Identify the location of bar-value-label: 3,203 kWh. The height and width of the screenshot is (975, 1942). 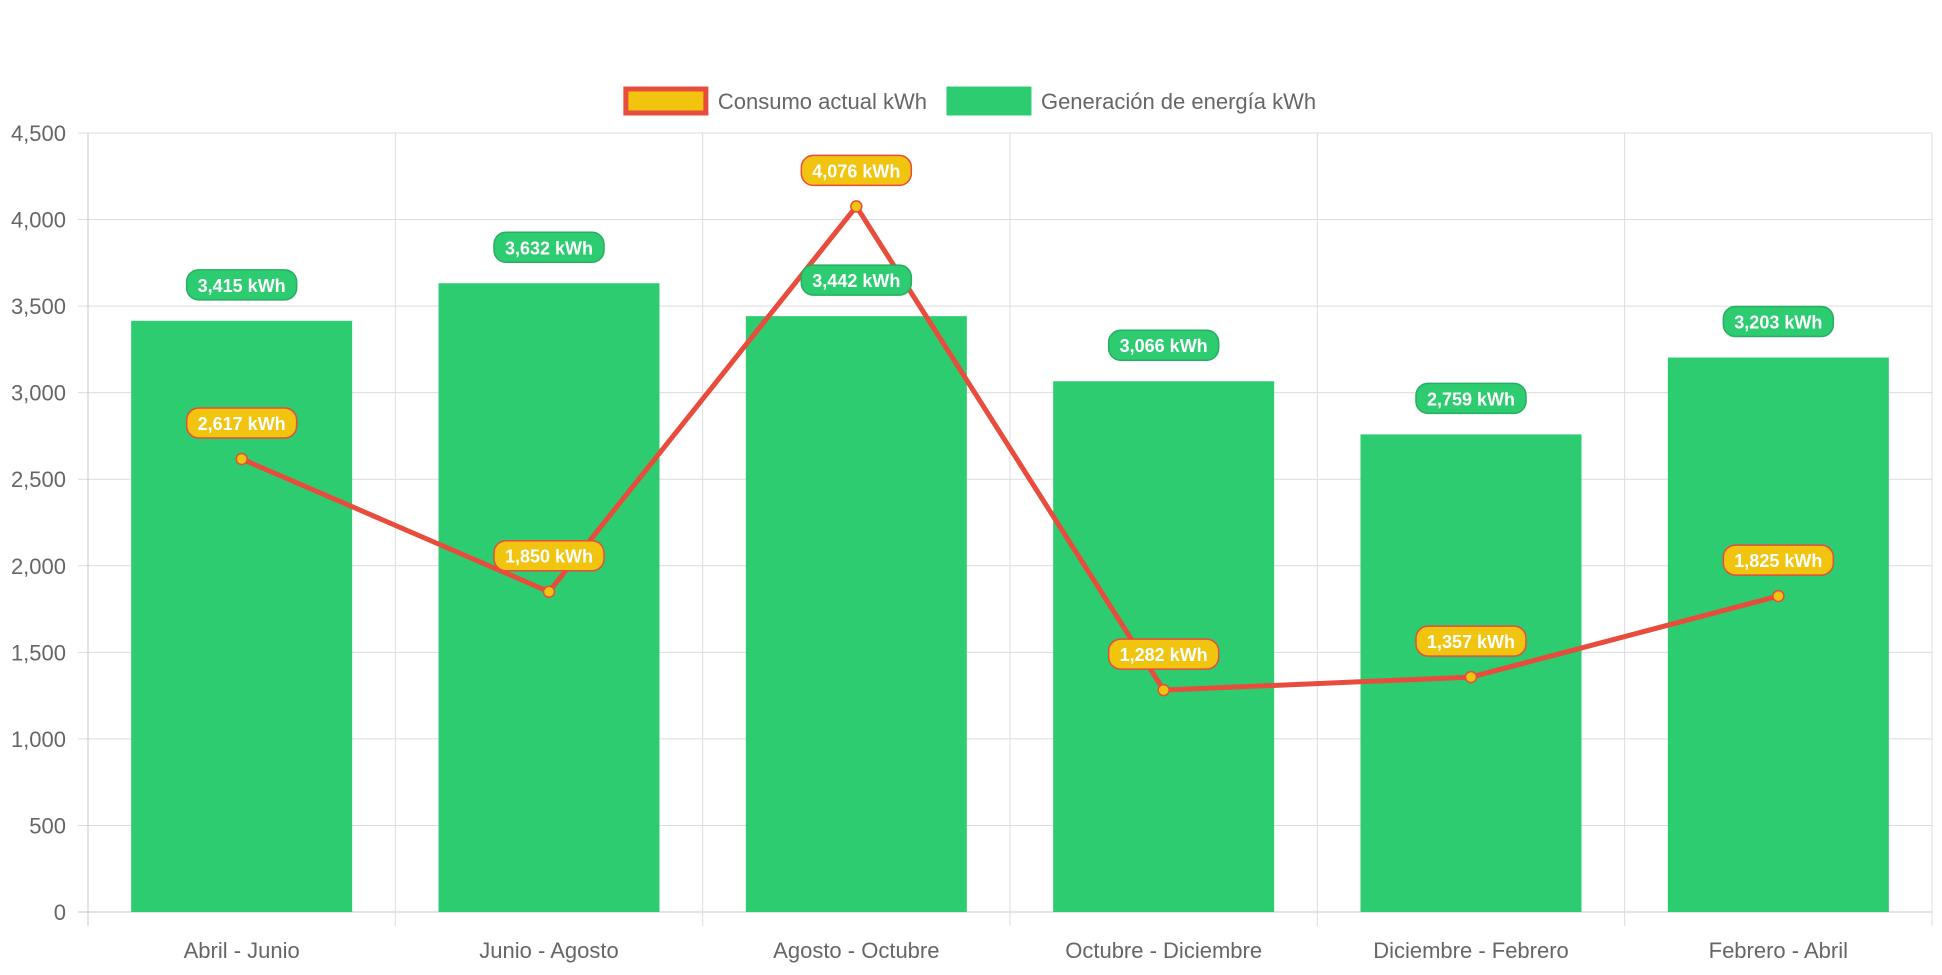
(1778, 321).